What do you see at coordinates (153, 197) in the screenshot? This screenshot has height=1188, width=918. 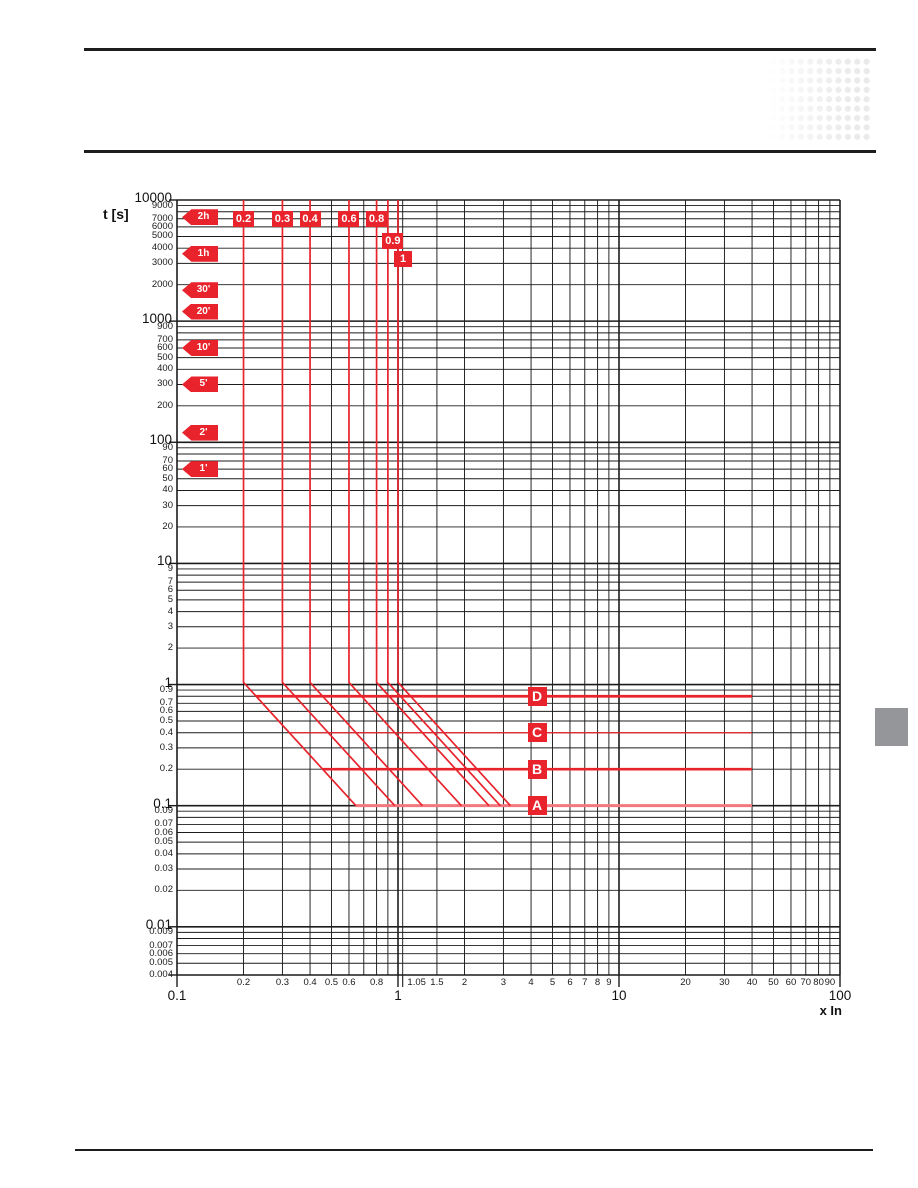 I see `y-tick-label: 10000` at bounding box center [153, 197].